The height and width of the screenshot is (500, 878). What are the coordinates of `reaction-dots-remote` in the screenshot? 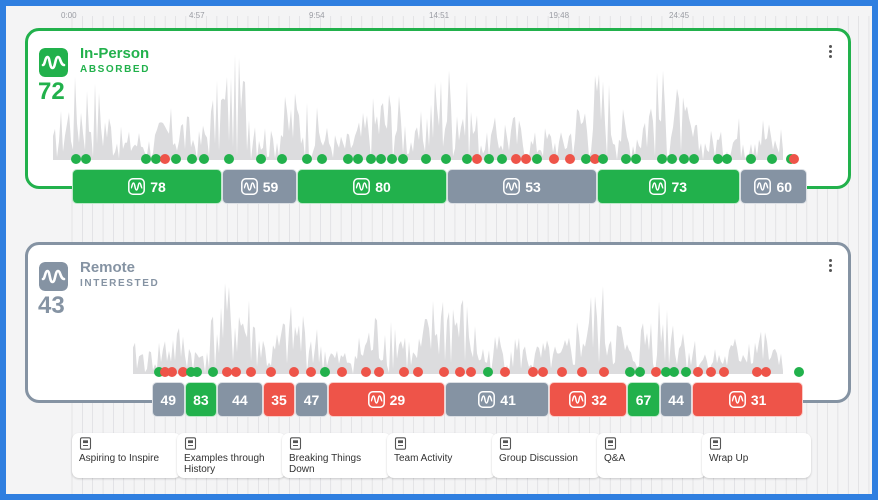 It's located at (479, 372).